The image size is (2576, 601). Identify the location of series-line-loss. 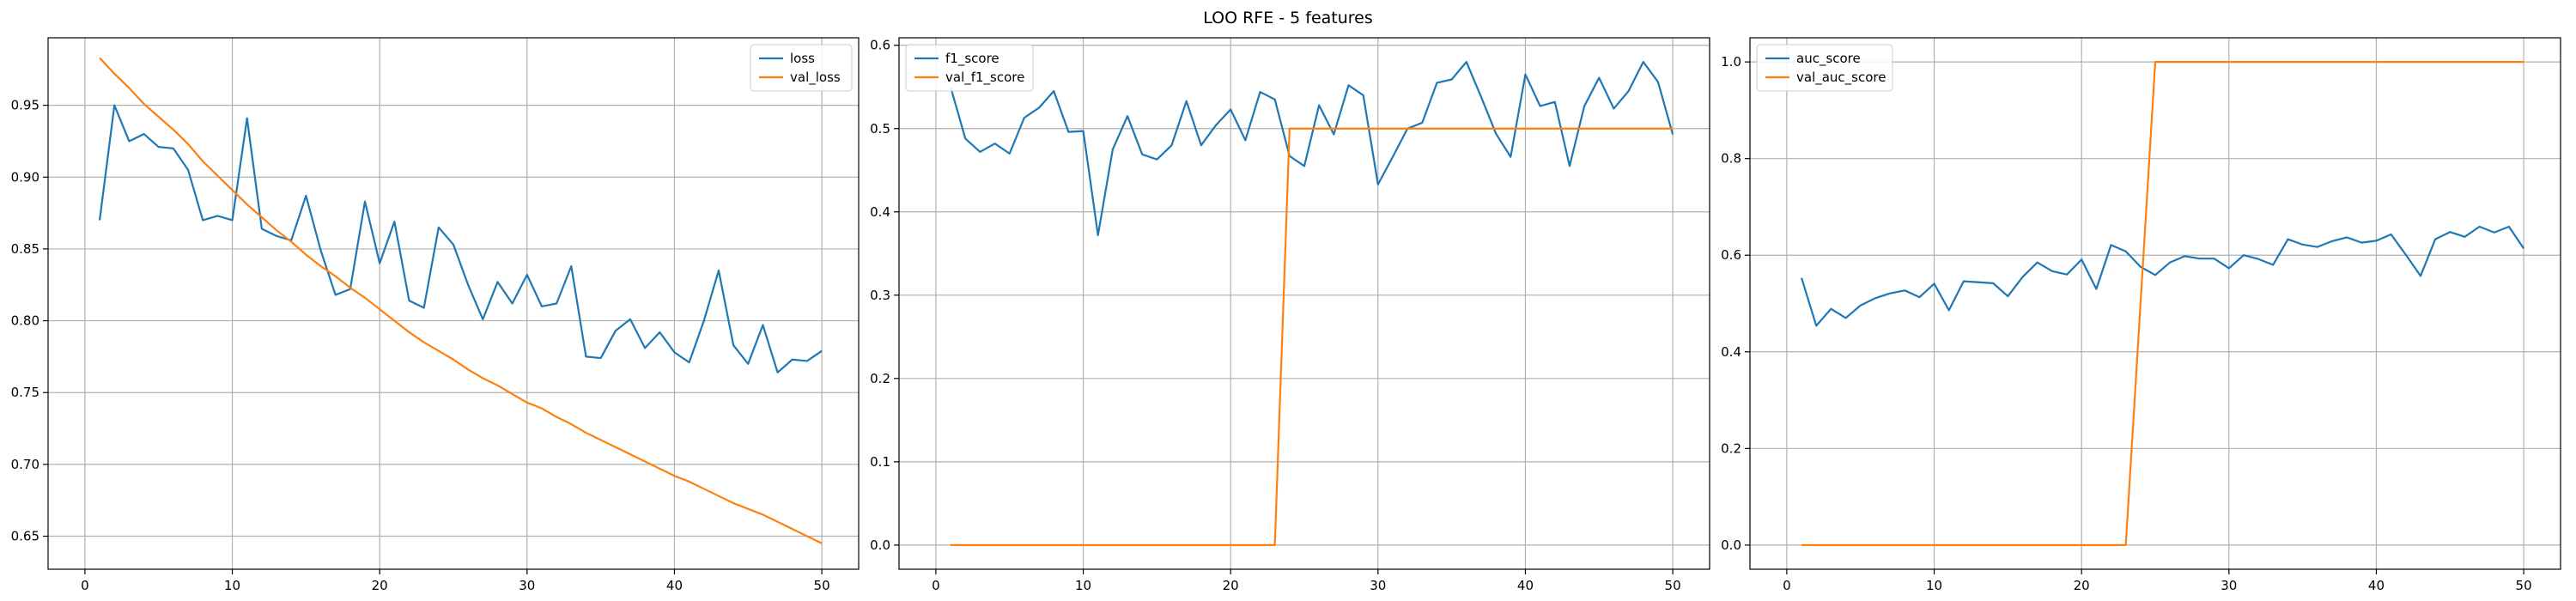
(461, 238).